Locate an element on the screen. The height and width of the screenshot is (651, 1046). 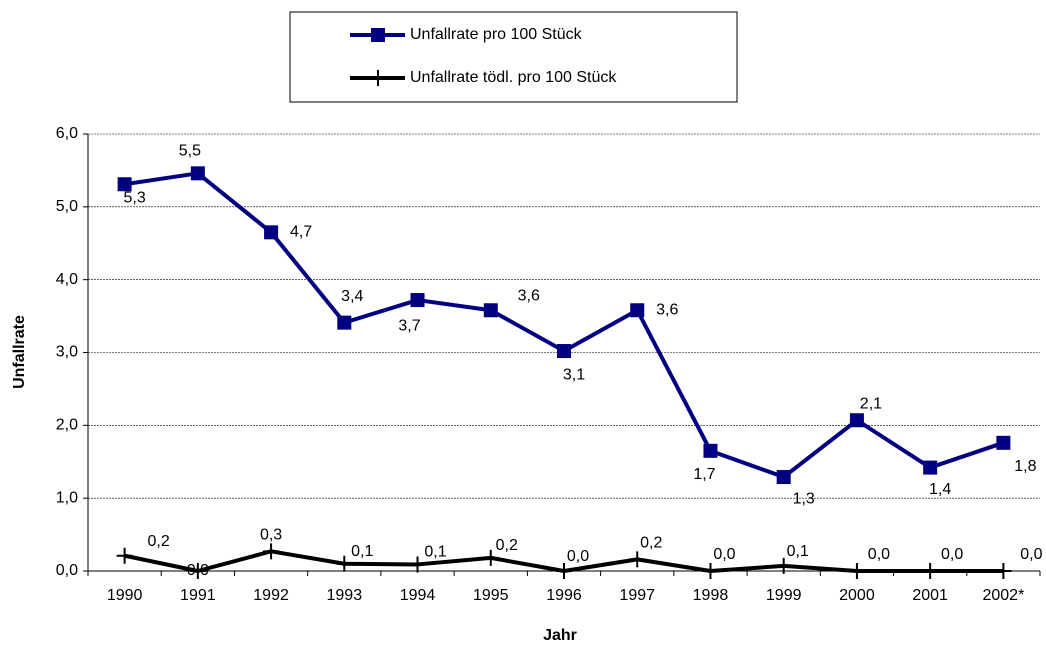
data-label: 1,4 is located at coordinates (940, 489).